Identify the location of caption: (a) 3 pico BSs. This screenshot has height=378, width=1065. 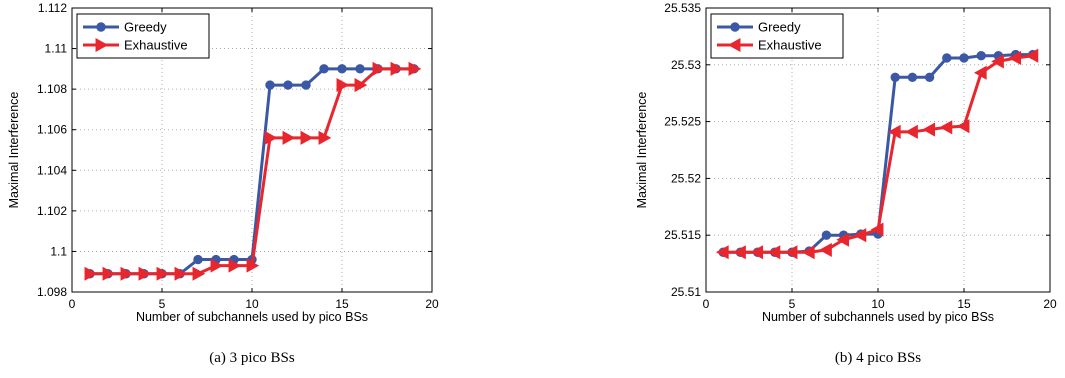
(252, 358).